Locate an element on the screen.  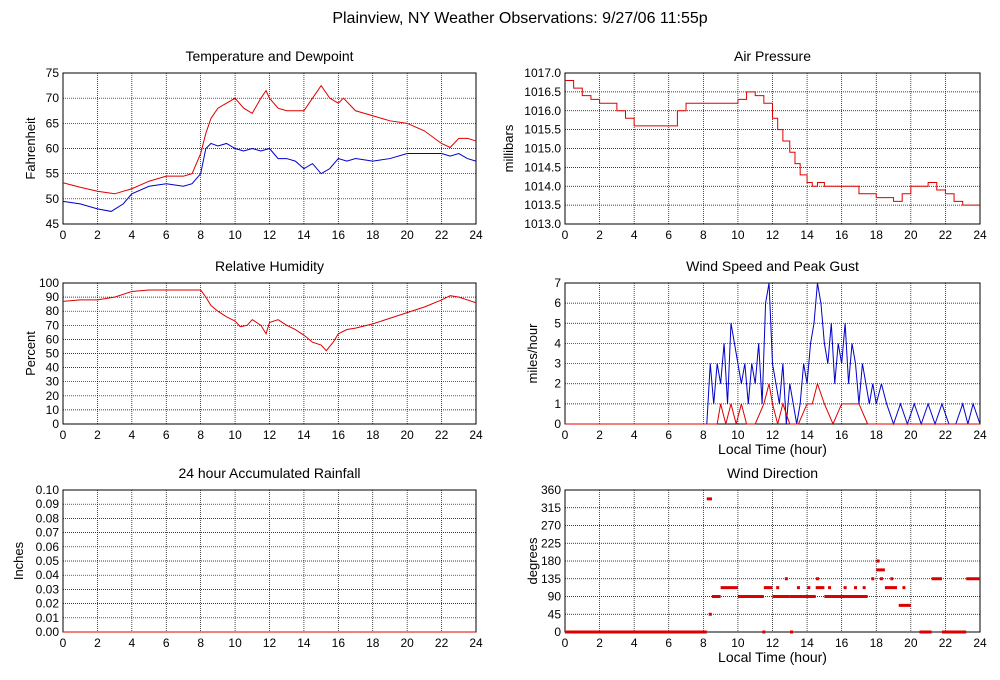
y-tick-label: 55 is located at coordinates (53, 174).